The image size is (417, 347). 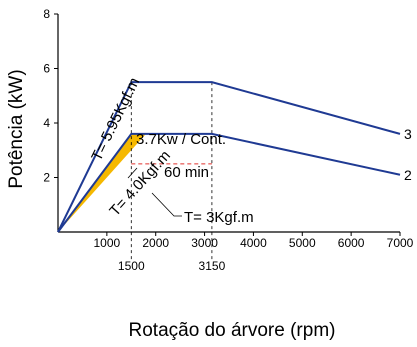 I want to click on y-tick-label-8: 8, so click(x=46, y=14).